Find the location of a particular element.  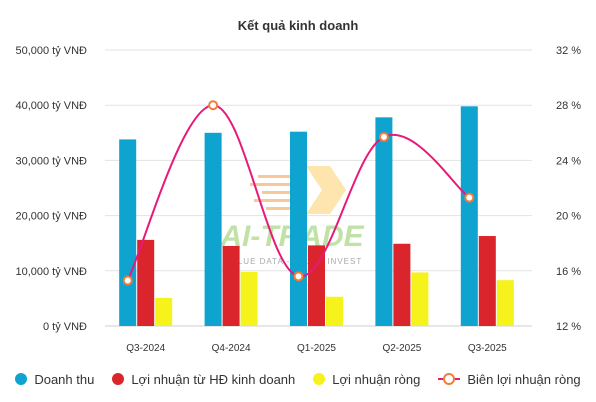

legend-label: Biên lợi nhuận ròng is located at coordinates (524, 379).